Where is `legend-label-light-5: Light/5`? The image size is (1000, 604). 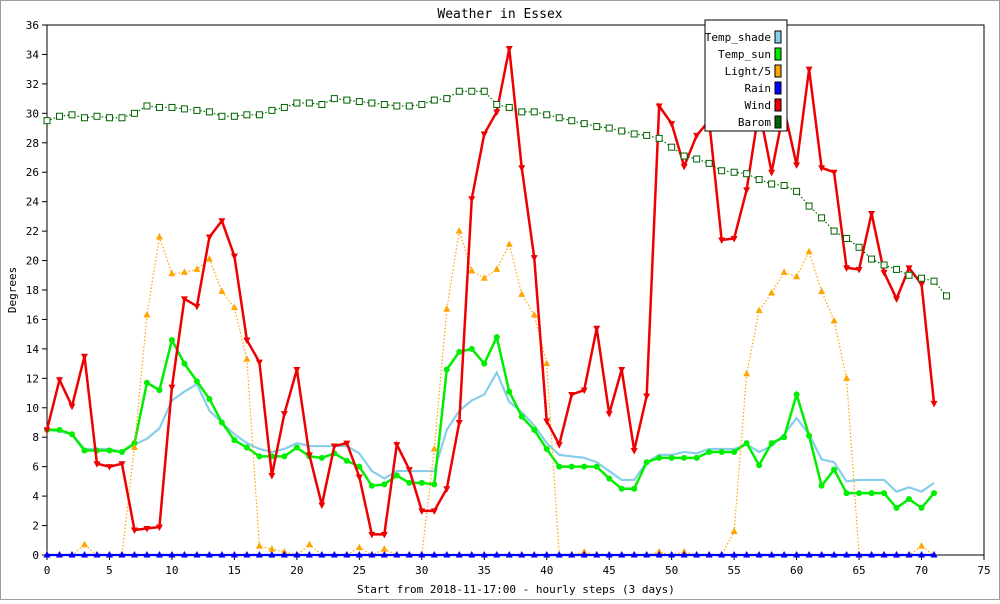 legend-label-light-5: Light/5 is located at coordinates (748, 71).